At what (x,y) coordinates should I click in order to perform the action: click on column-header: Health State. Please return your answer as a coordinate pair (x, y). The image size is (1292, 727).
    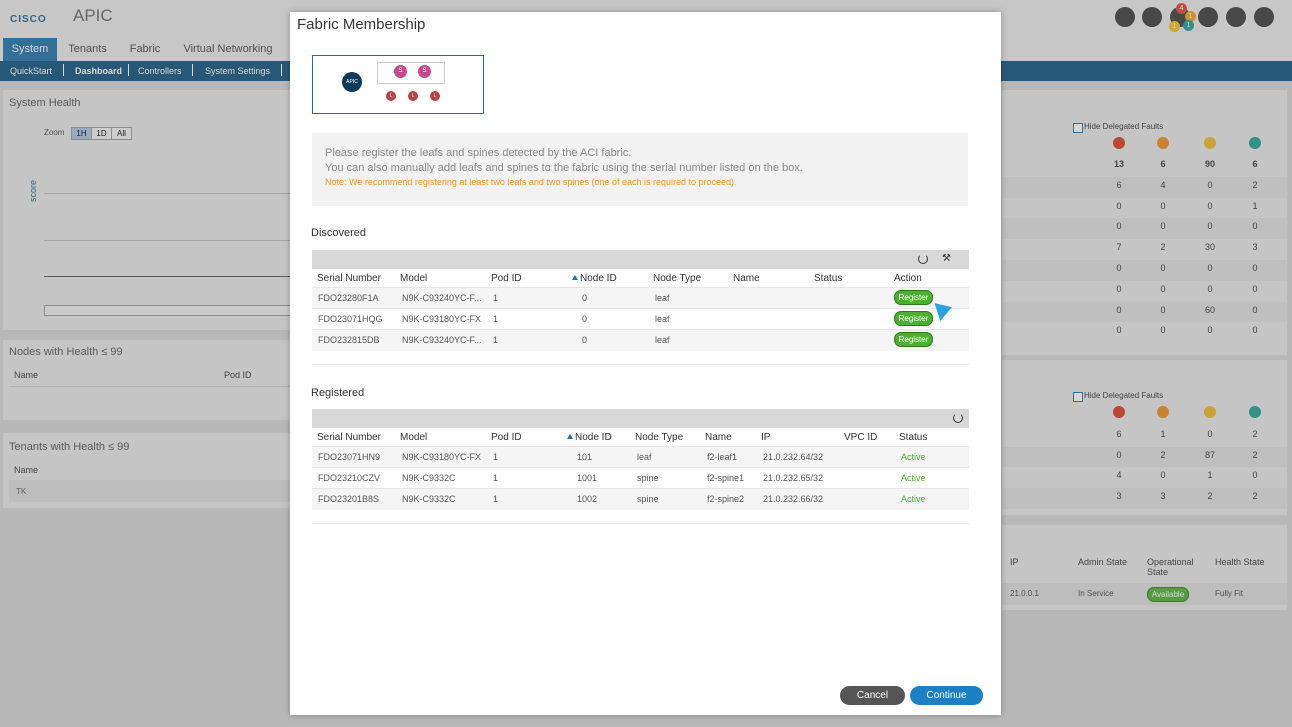
    Looking at the image, I should click on (1240, 562).